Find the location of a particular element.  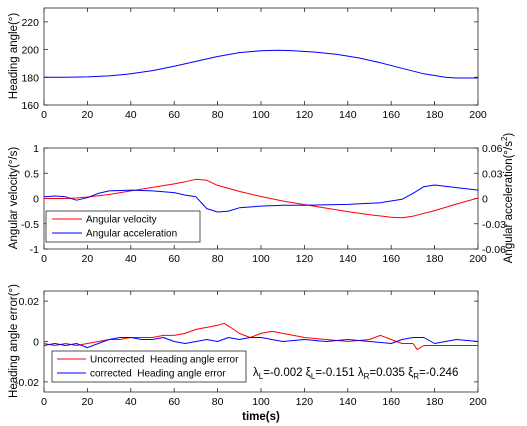

y2-tick-label: 0.03 is located at coordinates (492, 174).